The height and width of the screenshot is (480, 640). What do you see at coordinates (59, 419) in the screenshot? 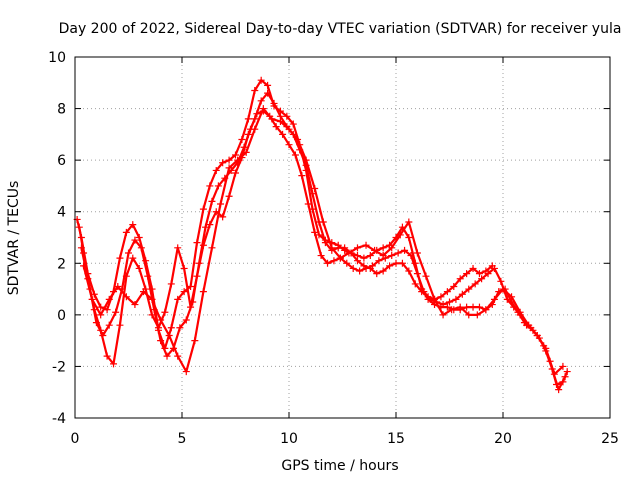
I see `y-tick-label: -4` at bounding box center [59, 419].